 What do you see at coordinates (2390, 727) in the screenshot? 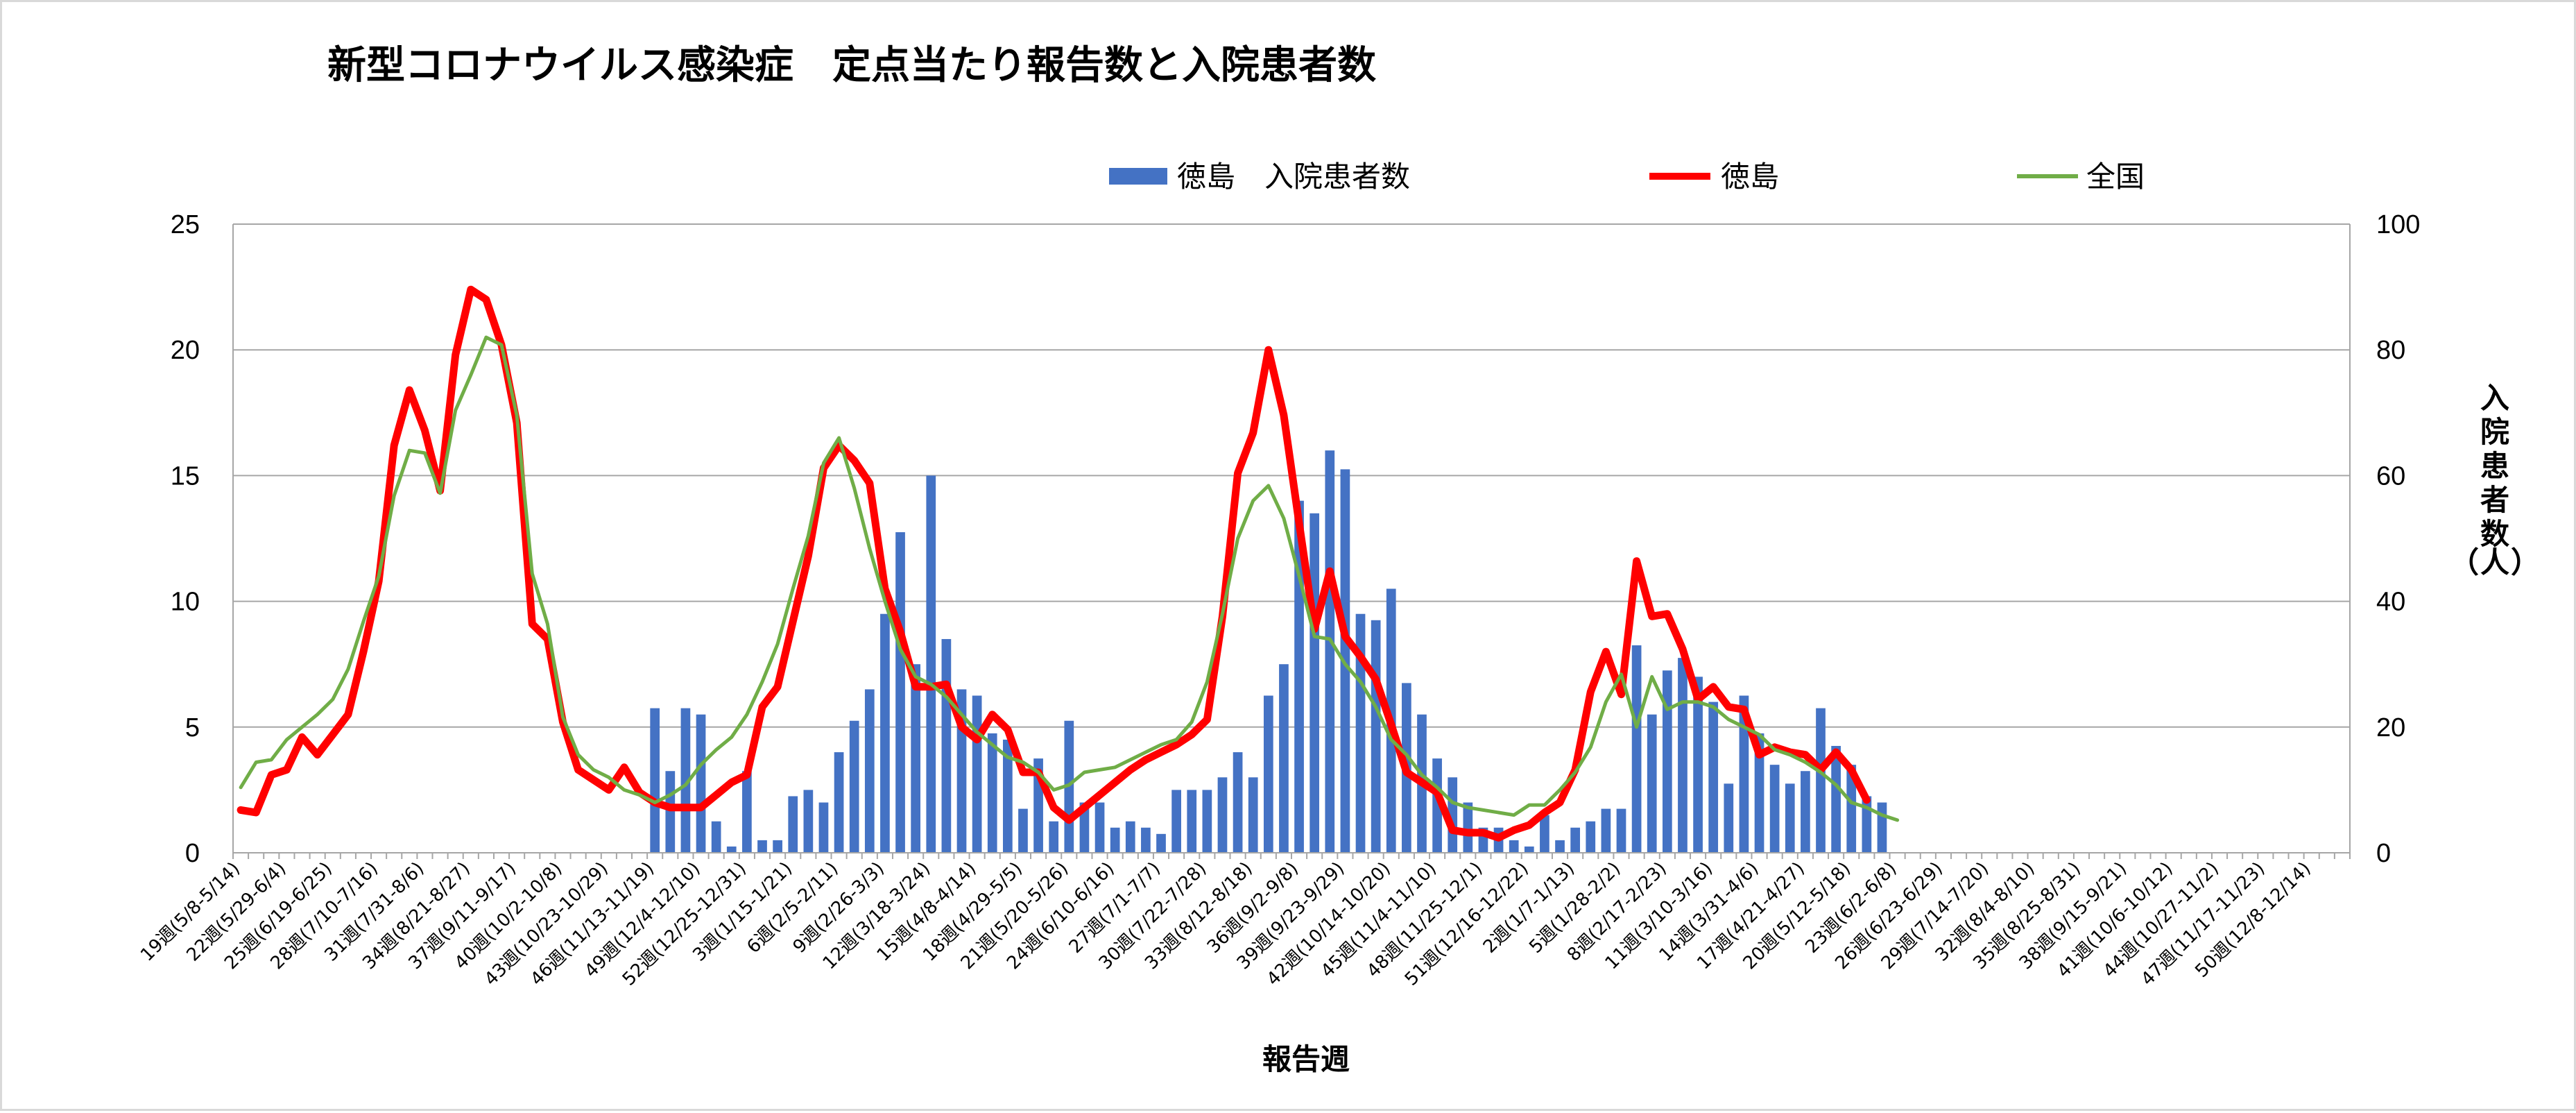
I see `right-tick-label: 20` at bounding box center [2390, 727].